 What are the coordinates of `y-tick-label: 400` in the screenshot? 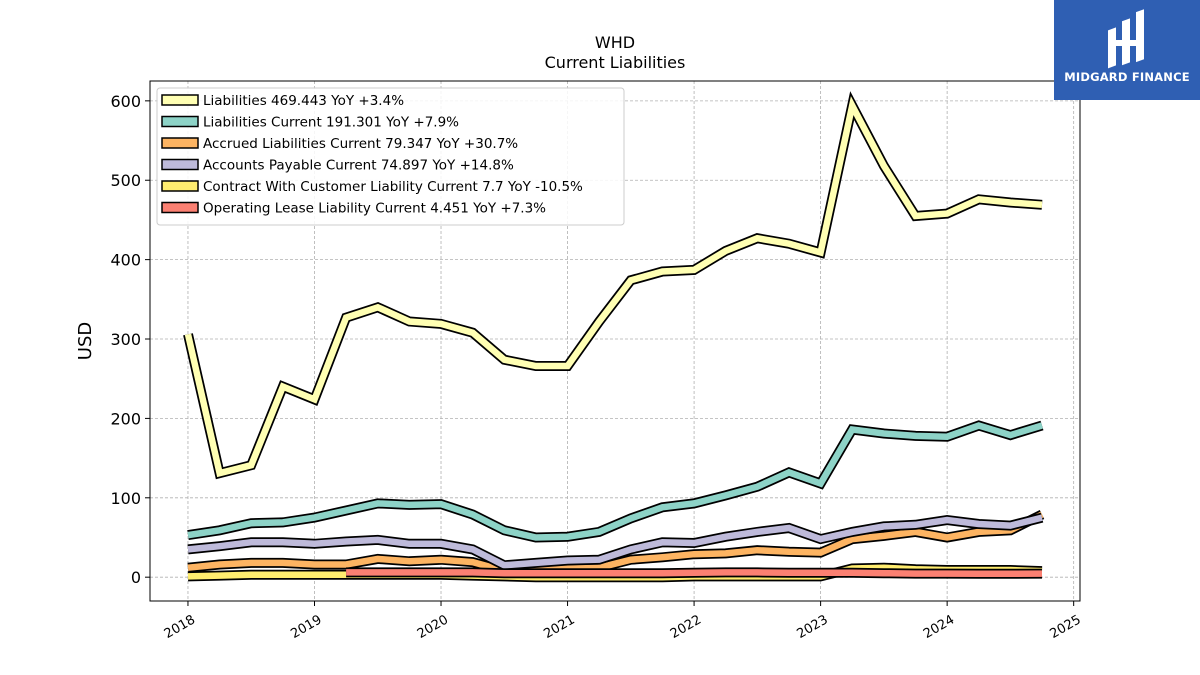 It's located at (125, 260).